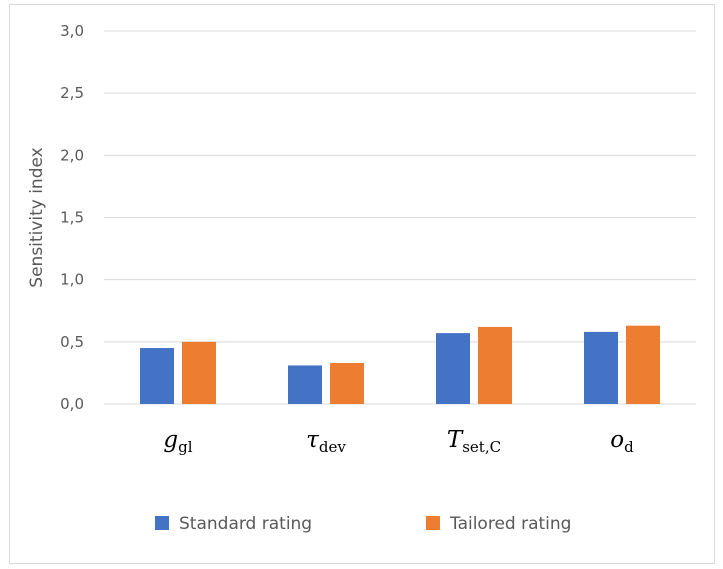 The height and width of the screenshot is (569, 723). I want to click on legend-label: Standard rating, so click(245, 524).